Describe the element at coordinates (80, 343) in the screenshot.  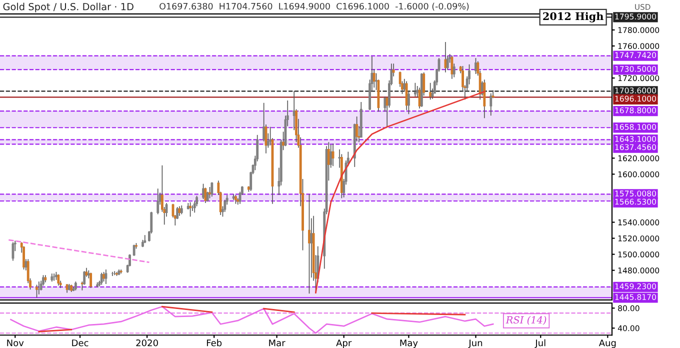
I see `x-tick-label: Dec` at that location.